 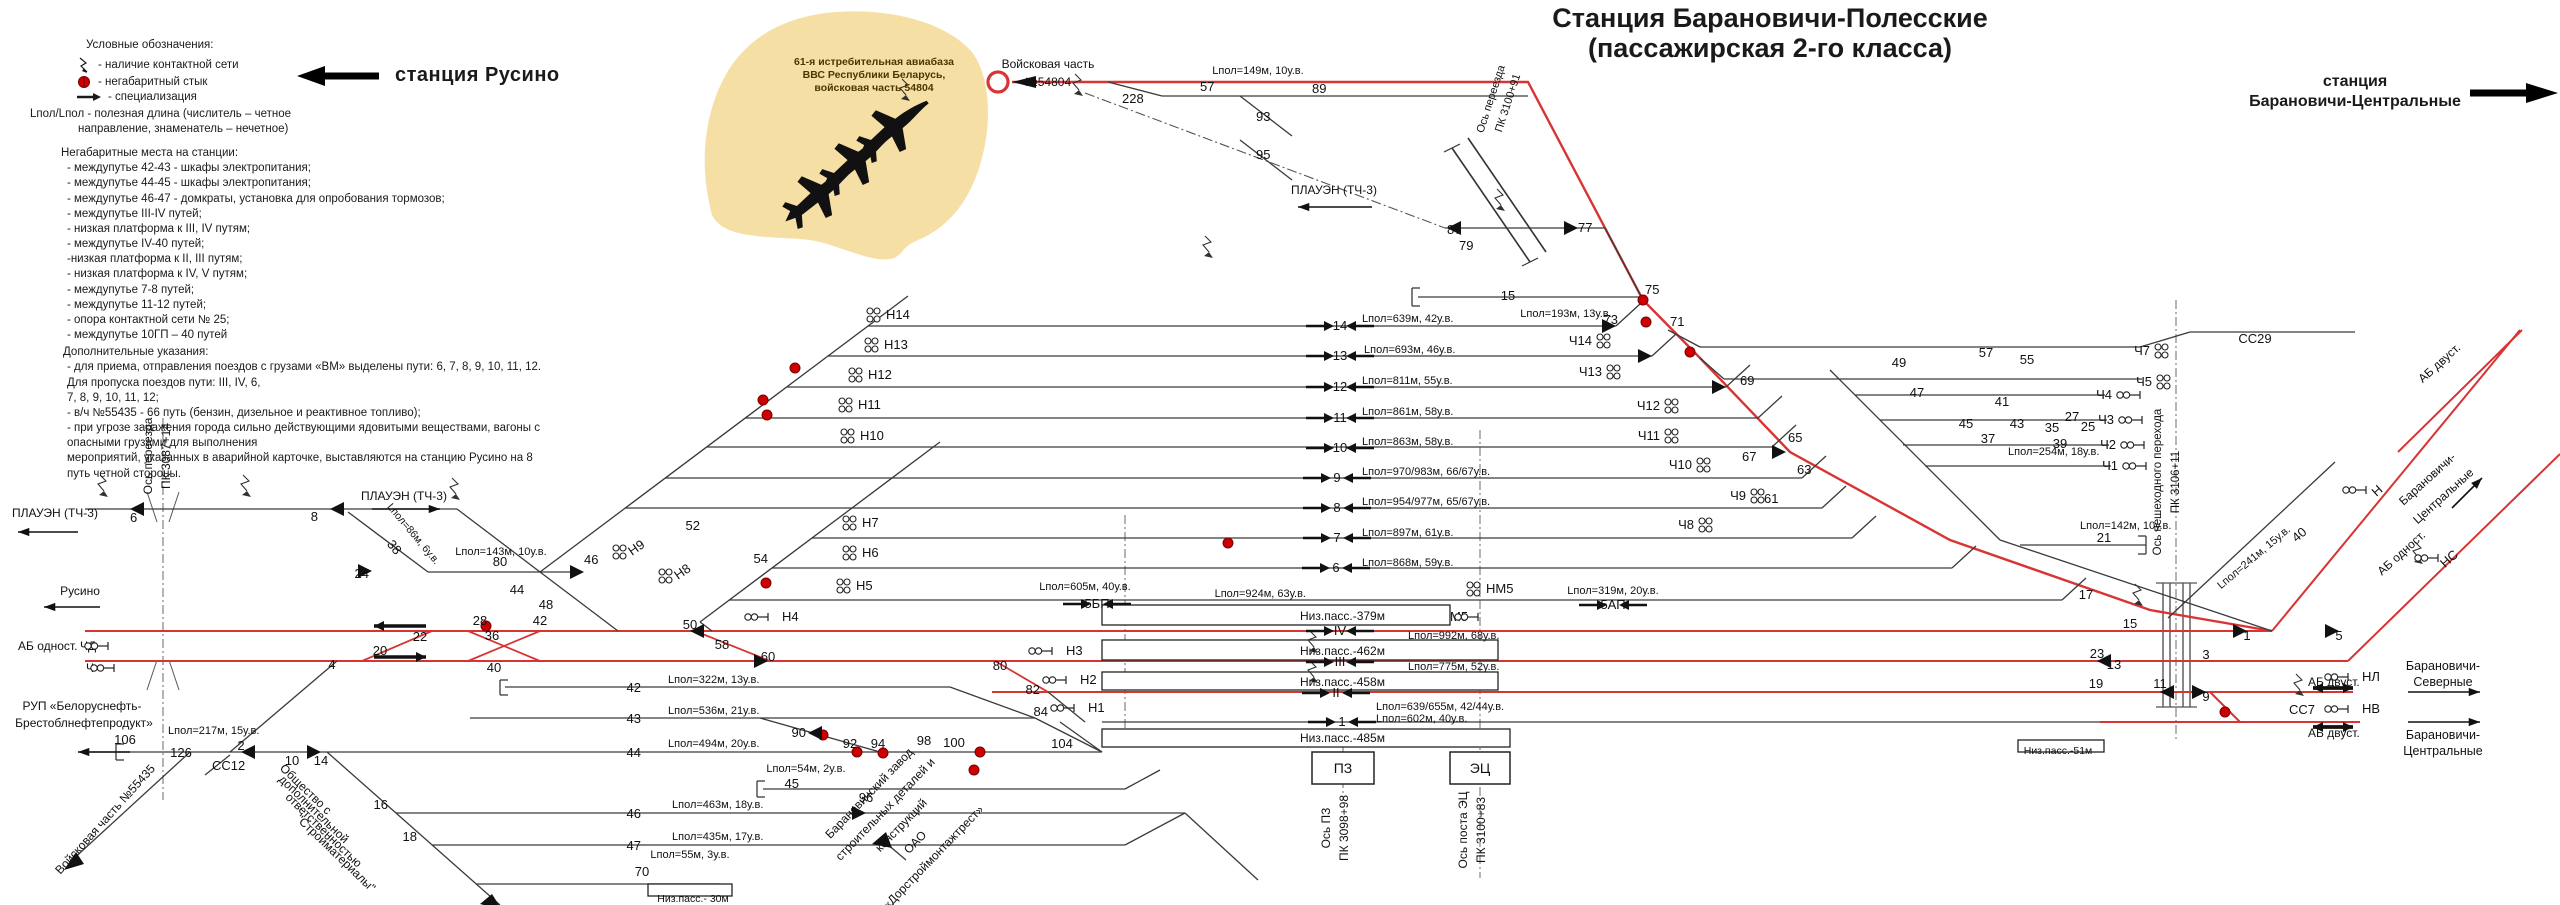 What do you see at coordinates (2355, 101) in the screenshot?
I see `station-right-line-2: Барановичи-Центральные` at bounding box center [2355, 101].